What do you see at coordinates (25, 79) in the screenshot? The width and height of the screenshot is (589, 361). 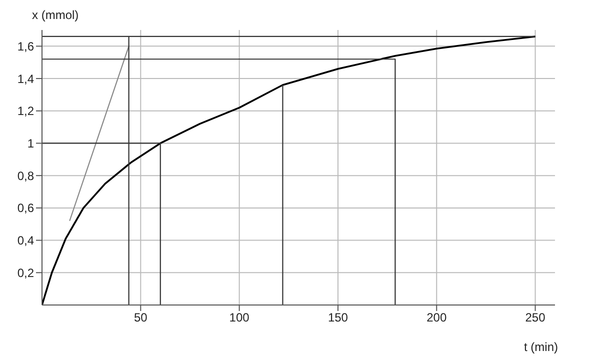 I see `y-tick-label: 1,4` at bounding box center [25, 79].